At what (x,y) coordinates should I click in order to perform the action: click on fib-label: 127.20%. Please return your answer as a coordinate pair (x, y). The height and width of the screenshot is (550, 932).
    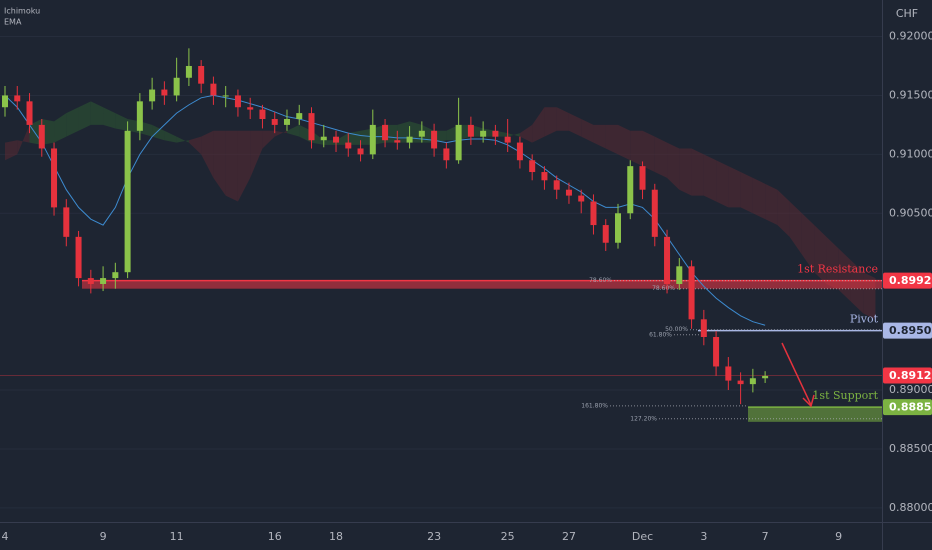
    Looking at the image, I should click on (643, 418).